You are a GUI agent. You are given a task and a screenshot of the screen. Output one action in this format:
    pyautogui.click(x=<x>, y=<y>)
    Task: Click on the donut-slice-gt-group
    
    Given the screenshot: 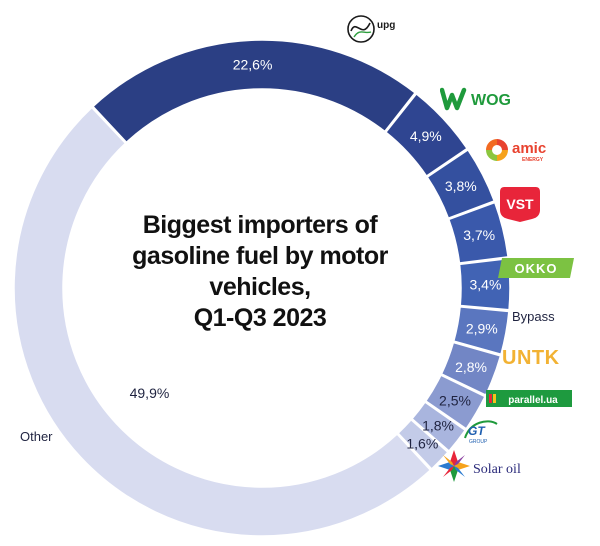 What is the action you would take?
    pyautogui.click(x=438, y=426)
    